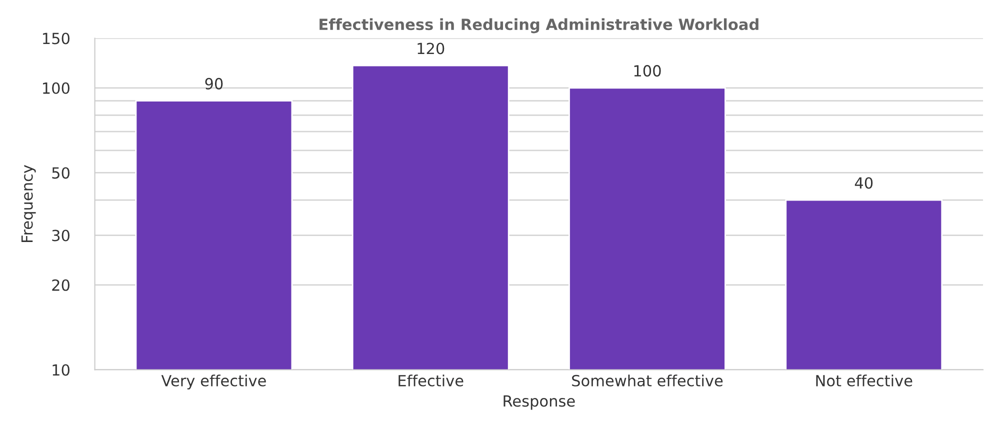 The height and width of the screenshot is (425, 998). I want to click on y-axis-title: Frequency, so click(28, 203).